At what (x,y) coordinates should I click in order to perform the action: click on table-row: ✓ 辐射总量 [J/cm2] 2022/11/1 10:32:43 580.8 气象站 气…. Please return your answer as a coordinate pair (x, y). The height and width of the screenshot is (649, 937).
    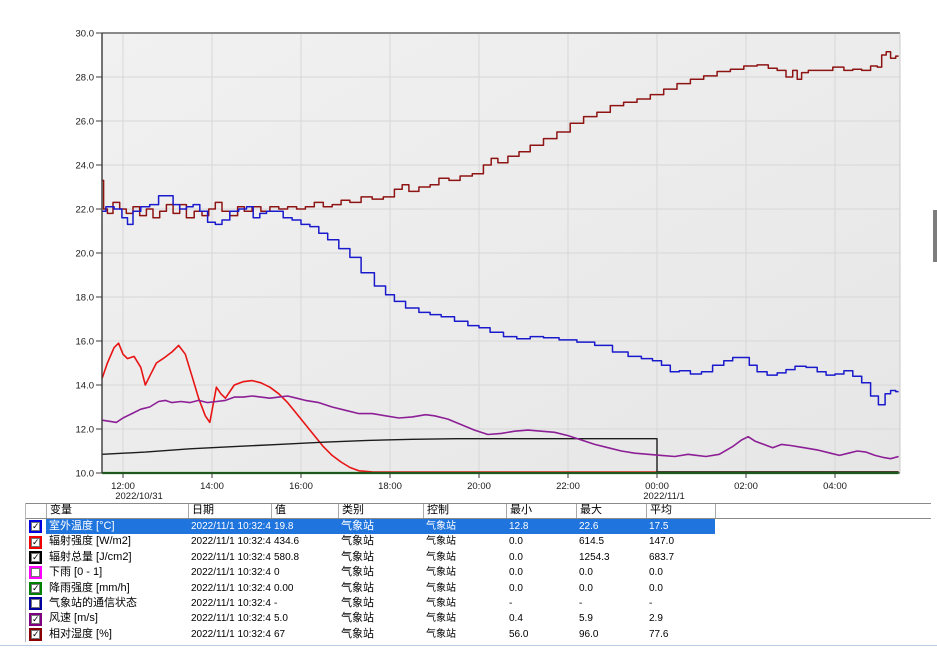
    Looking at the image, I should click on (478, 557).